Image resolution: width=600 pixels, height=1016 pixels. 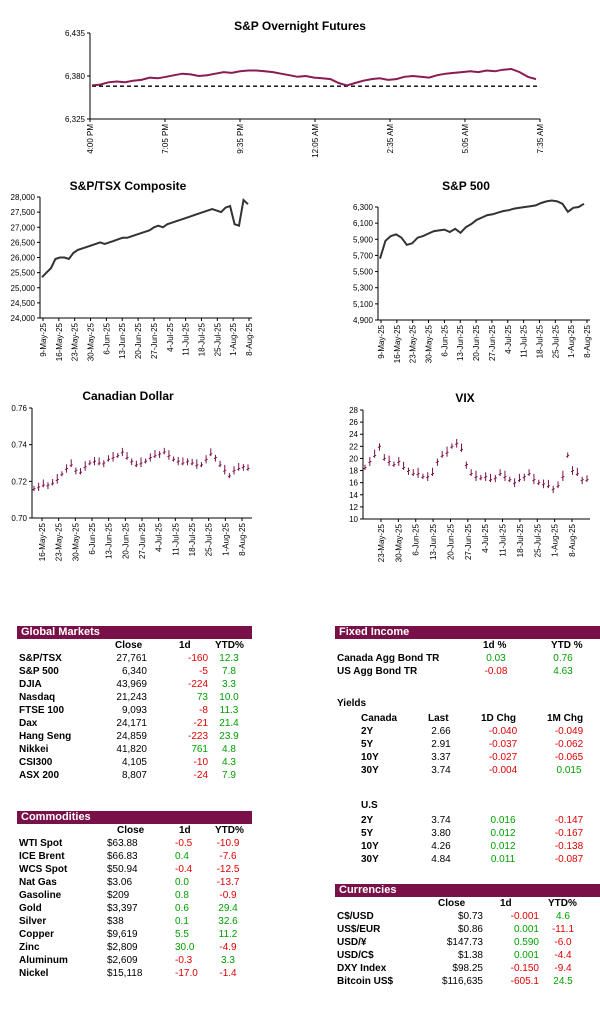 What do you see at coordinates (23, 227) in the screenshot?
I see `y-tick-label: 27,000` at bounding box center [23, 227].